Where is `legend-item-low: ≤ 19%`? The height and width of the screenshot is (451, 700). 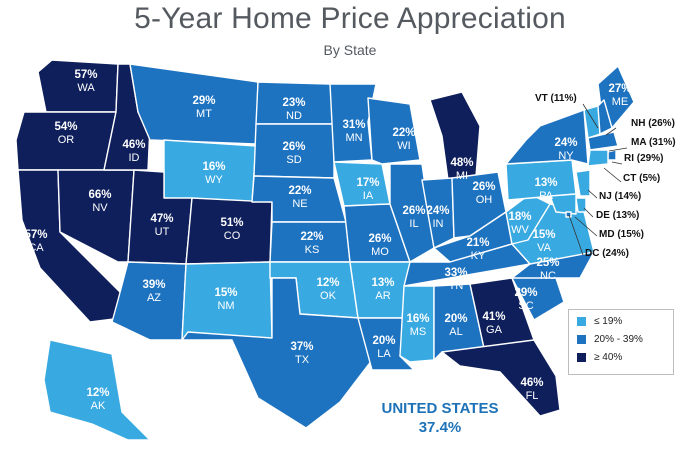 legend-item-low: ≤ 19% is located at coordinates (622, 321).